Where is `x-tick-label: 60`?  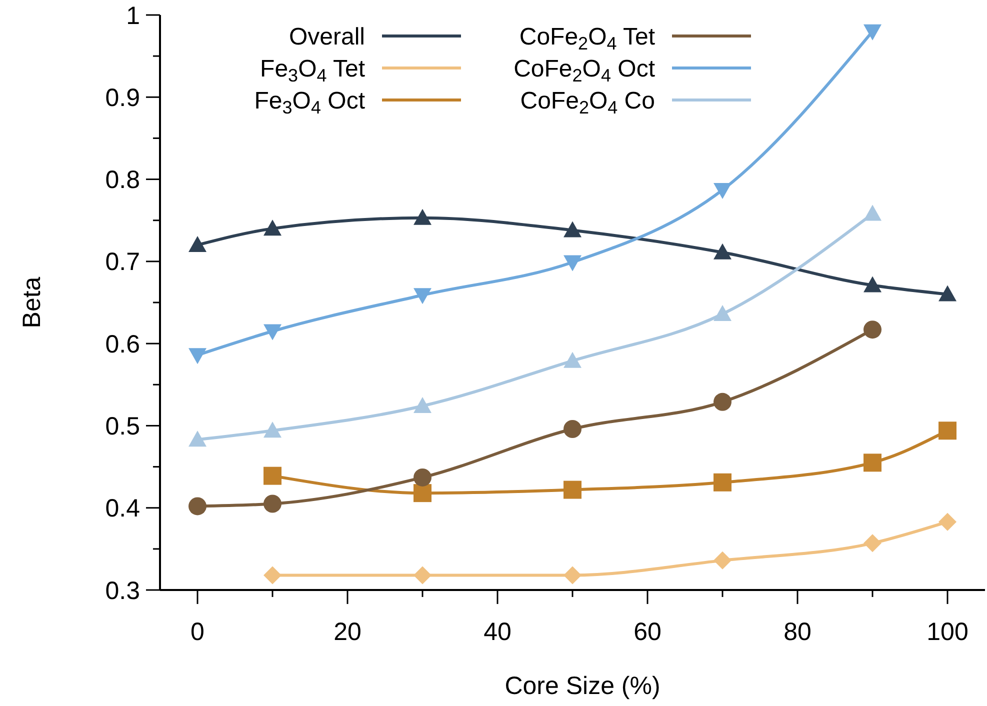 x-tick-label: 60 is located at coordinates (648, 632).